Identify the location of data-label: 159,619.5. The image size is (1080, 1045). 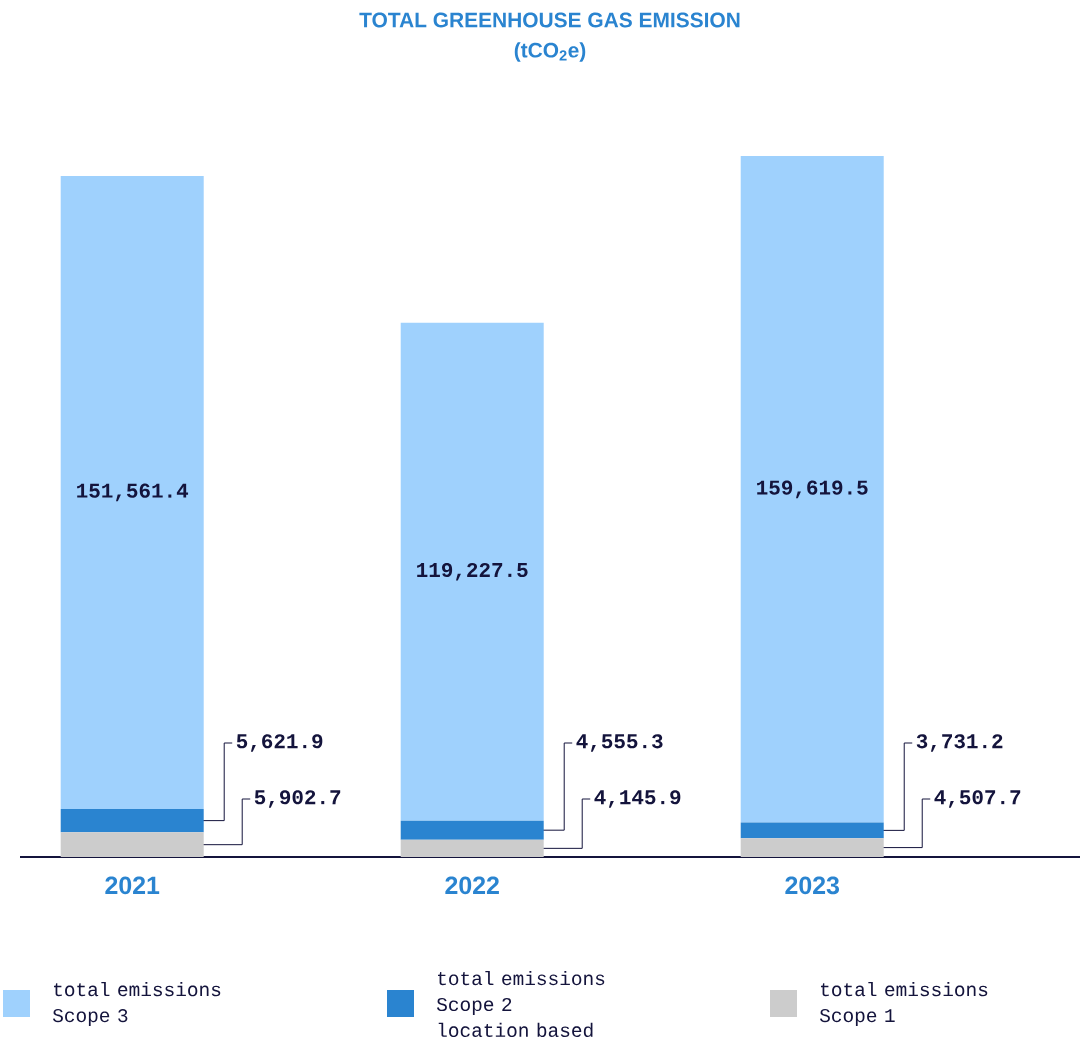
(812, 489).